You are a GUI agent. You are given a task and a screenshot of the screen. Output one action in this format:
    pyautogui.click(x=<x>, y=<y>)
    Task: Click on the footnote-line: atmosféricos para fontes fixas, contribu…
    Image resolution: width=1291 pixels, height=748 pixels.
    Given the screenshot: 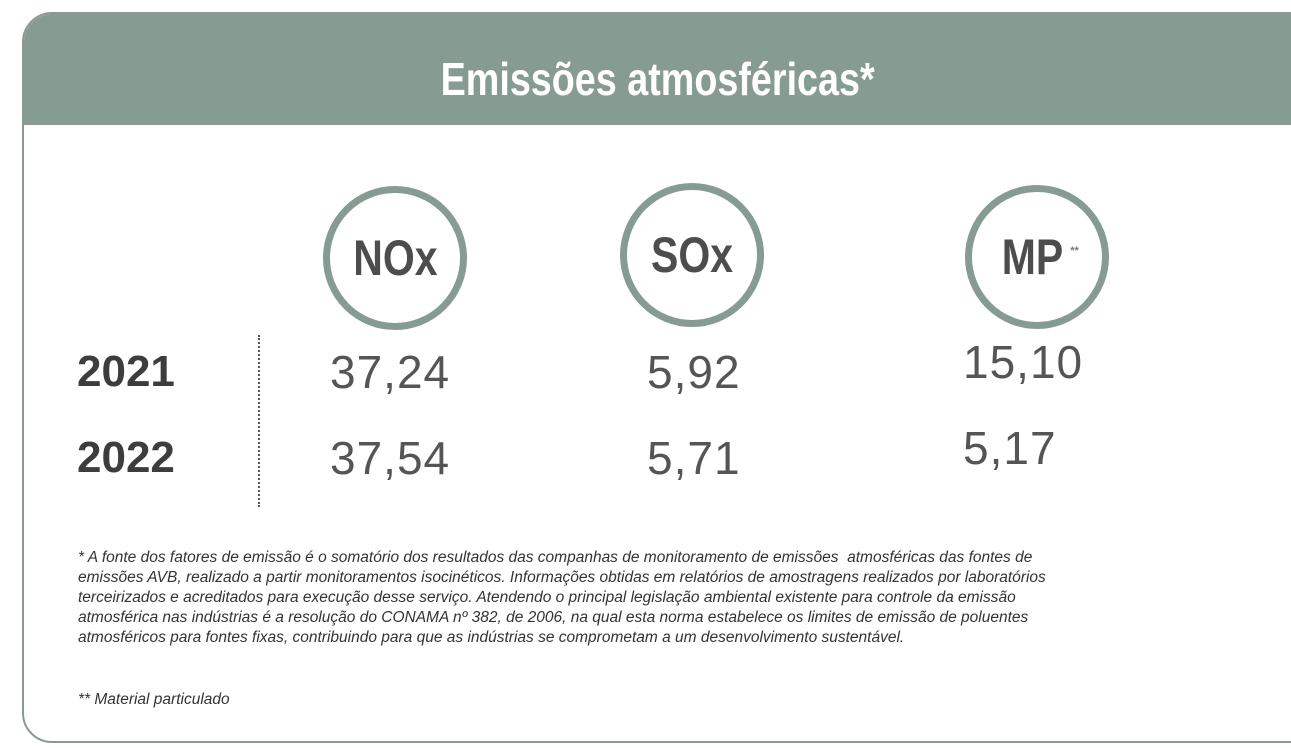 What is the action you would take?
    pyautogui.click(x=491, y=637)
    